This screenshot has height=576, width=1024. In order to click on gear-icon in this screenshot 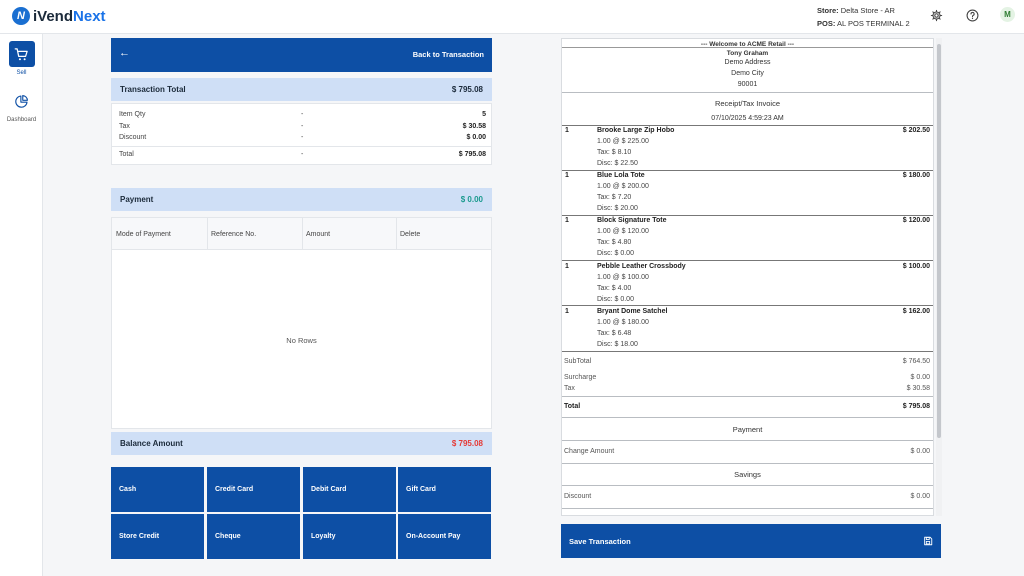, I will do `click(936, 15)`.